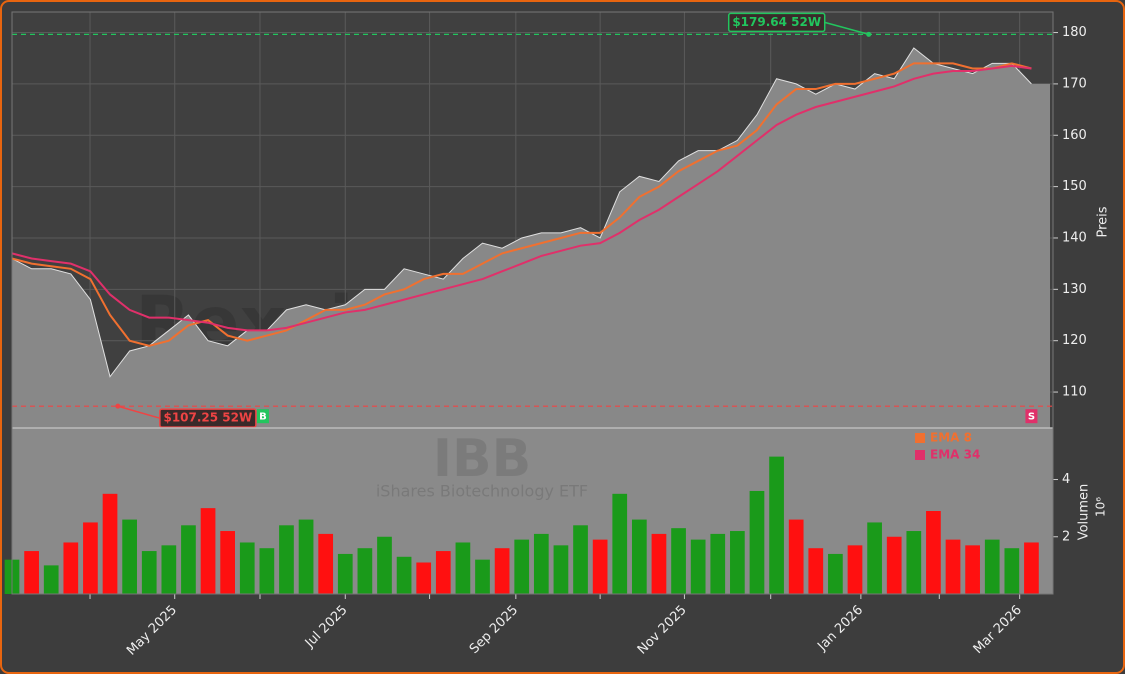 This screenshot has width=1125, height=674. I want to click on y-tick-label: 4, so click(1066, 479).